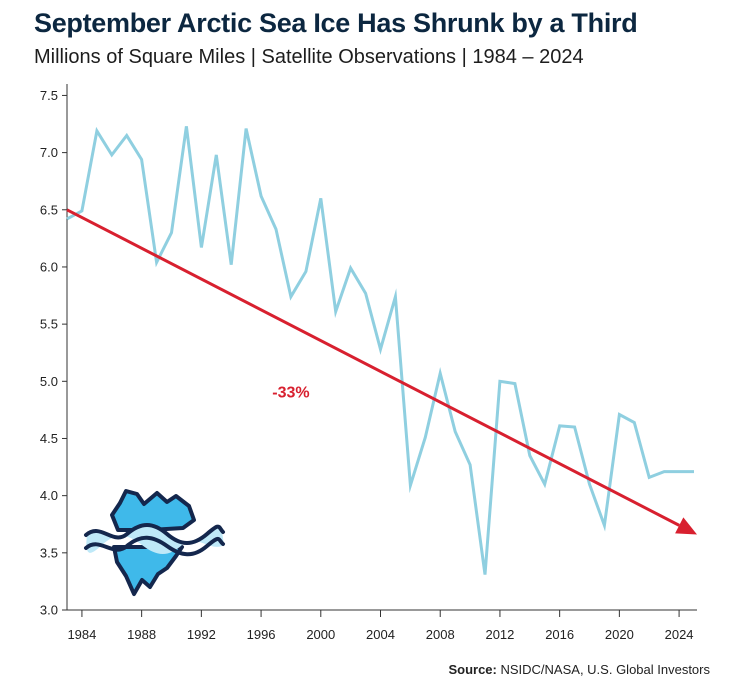  What do you see at coordinates (320, 634) in the screenshot?
I see `x-tick-label: 2000` at bounding box center [320, 634].